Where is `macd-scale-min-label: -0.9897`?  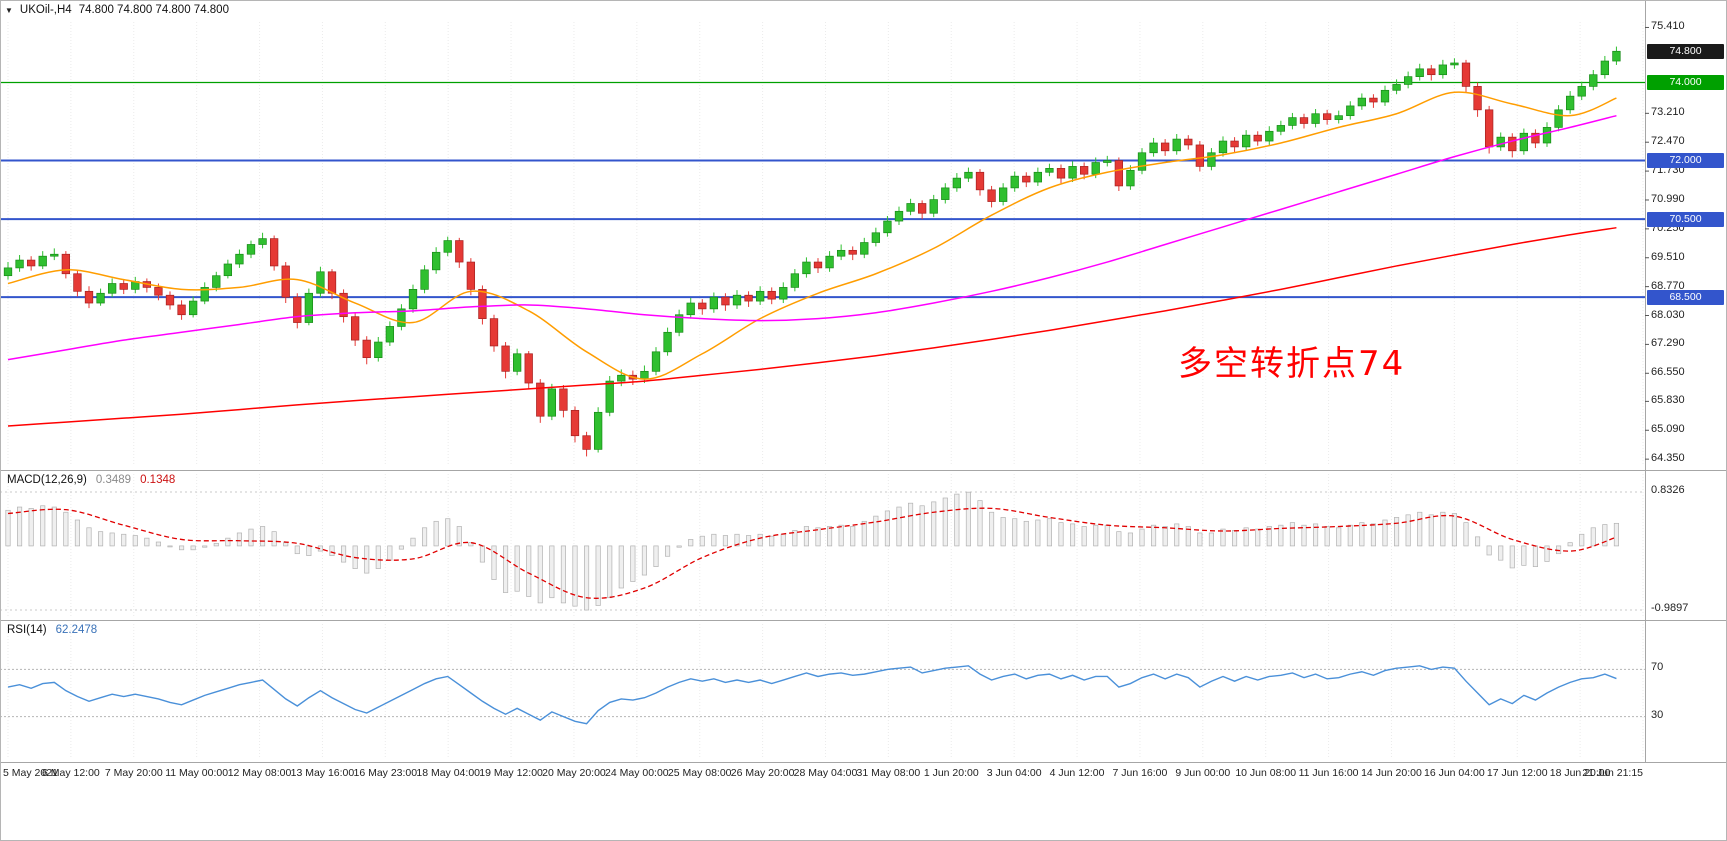
macd-scale-min-label: -0.9897 is located at coordinates (1670, 608).